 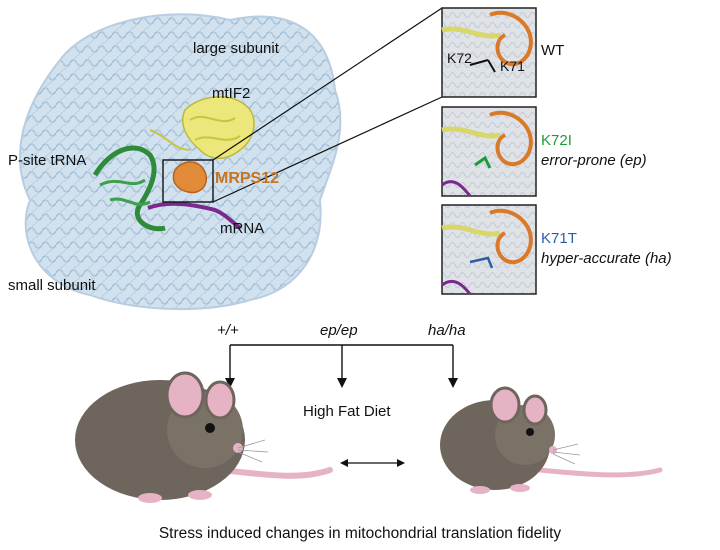 What do you see at coordinates (129, 188) in the screenshot?
I see `trna-graphic` at bounding box center [129, 188].